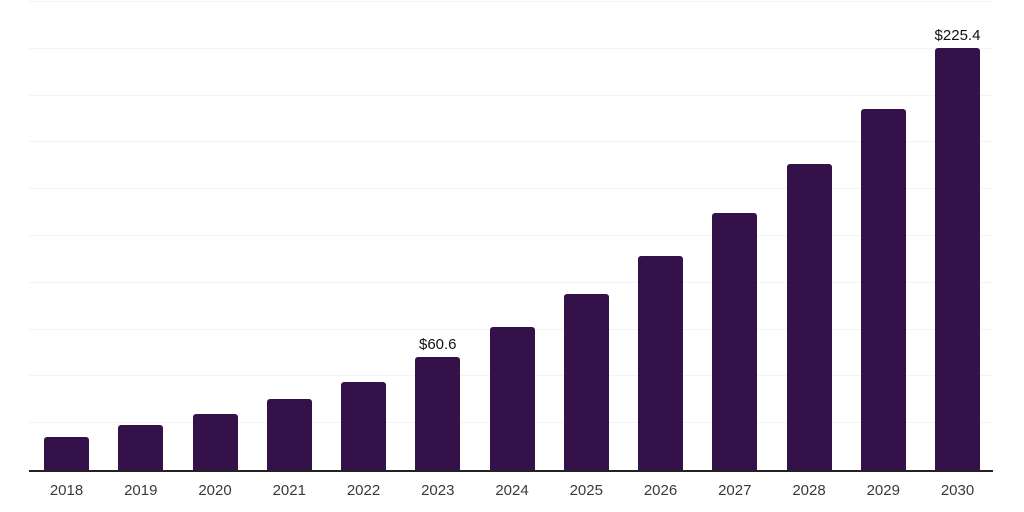 The width and height of the screenshot is (1024, 512). I want to click on x-axis-label-2024: 2024, so click(512, 490).